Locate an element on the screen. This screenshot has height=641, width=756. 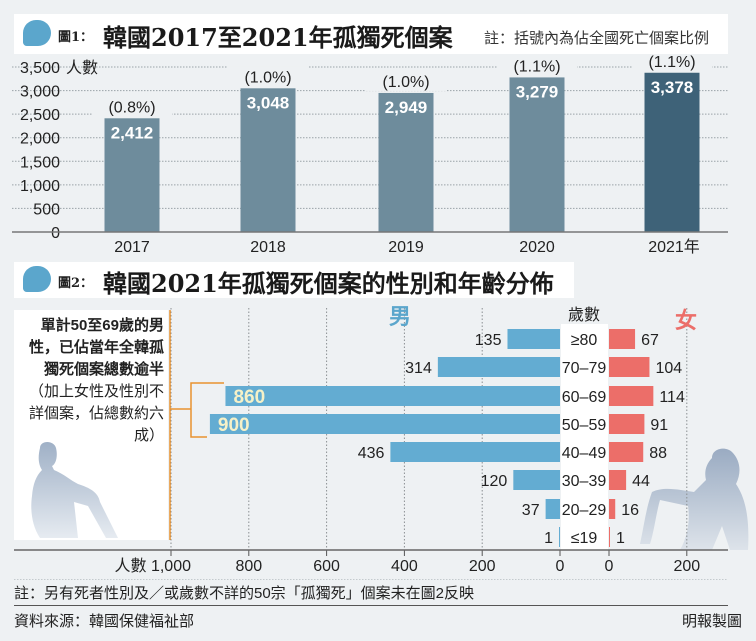
footer-note: 註：另有死者性別及／或歲數不詳的50宗「孤獨死」個案未在圖2反映 is located at coordinates (244, 593).